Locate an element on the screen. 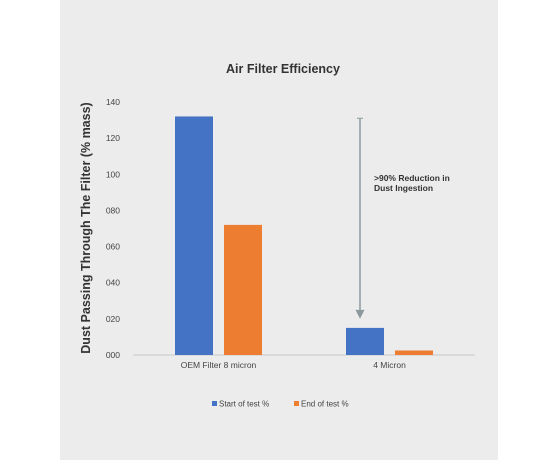 The height and width of the screenshot is (460, 558). y-axis-ticks: 000 020 040 060 080 100 120 140 is located at coordinates (113, 228).